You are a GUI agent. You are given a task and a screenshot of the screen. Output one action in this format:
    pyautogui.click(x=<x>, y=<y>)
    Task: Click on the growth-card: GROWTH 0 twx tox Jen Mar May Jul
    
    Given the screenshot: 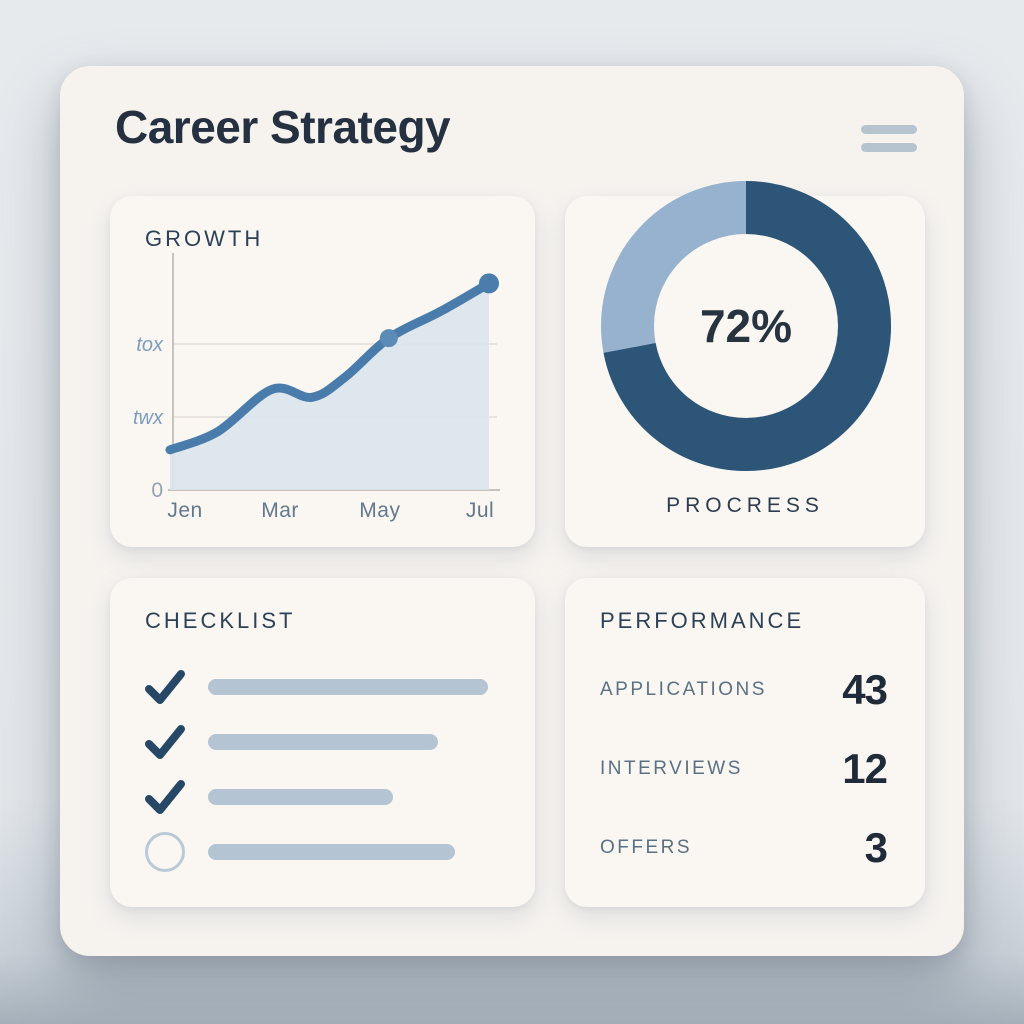 What is the action you would take?
    pyautogui.click(x=322, y=371)
    